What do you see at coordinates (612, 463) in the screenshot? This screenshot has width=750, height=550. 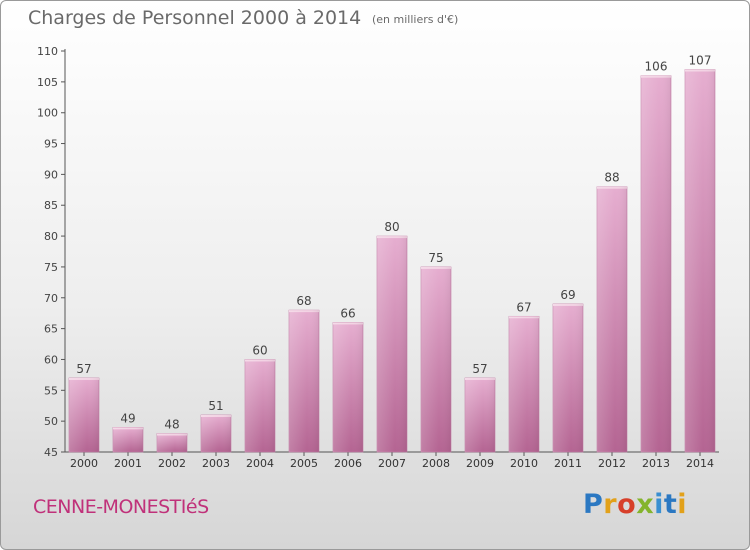 I see `x-tick-label: 2012` at bounding box center [612, 463].